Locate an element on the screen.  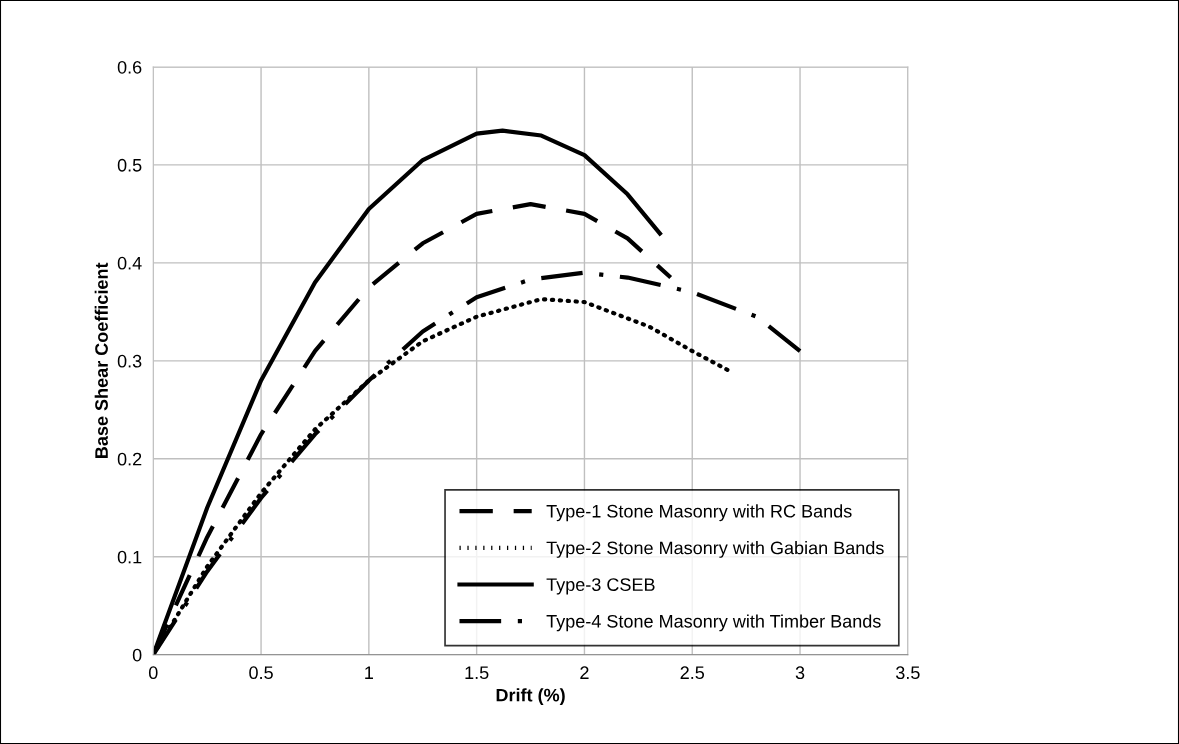
x-tick-label: 0 is located at coordinates (153, 673).